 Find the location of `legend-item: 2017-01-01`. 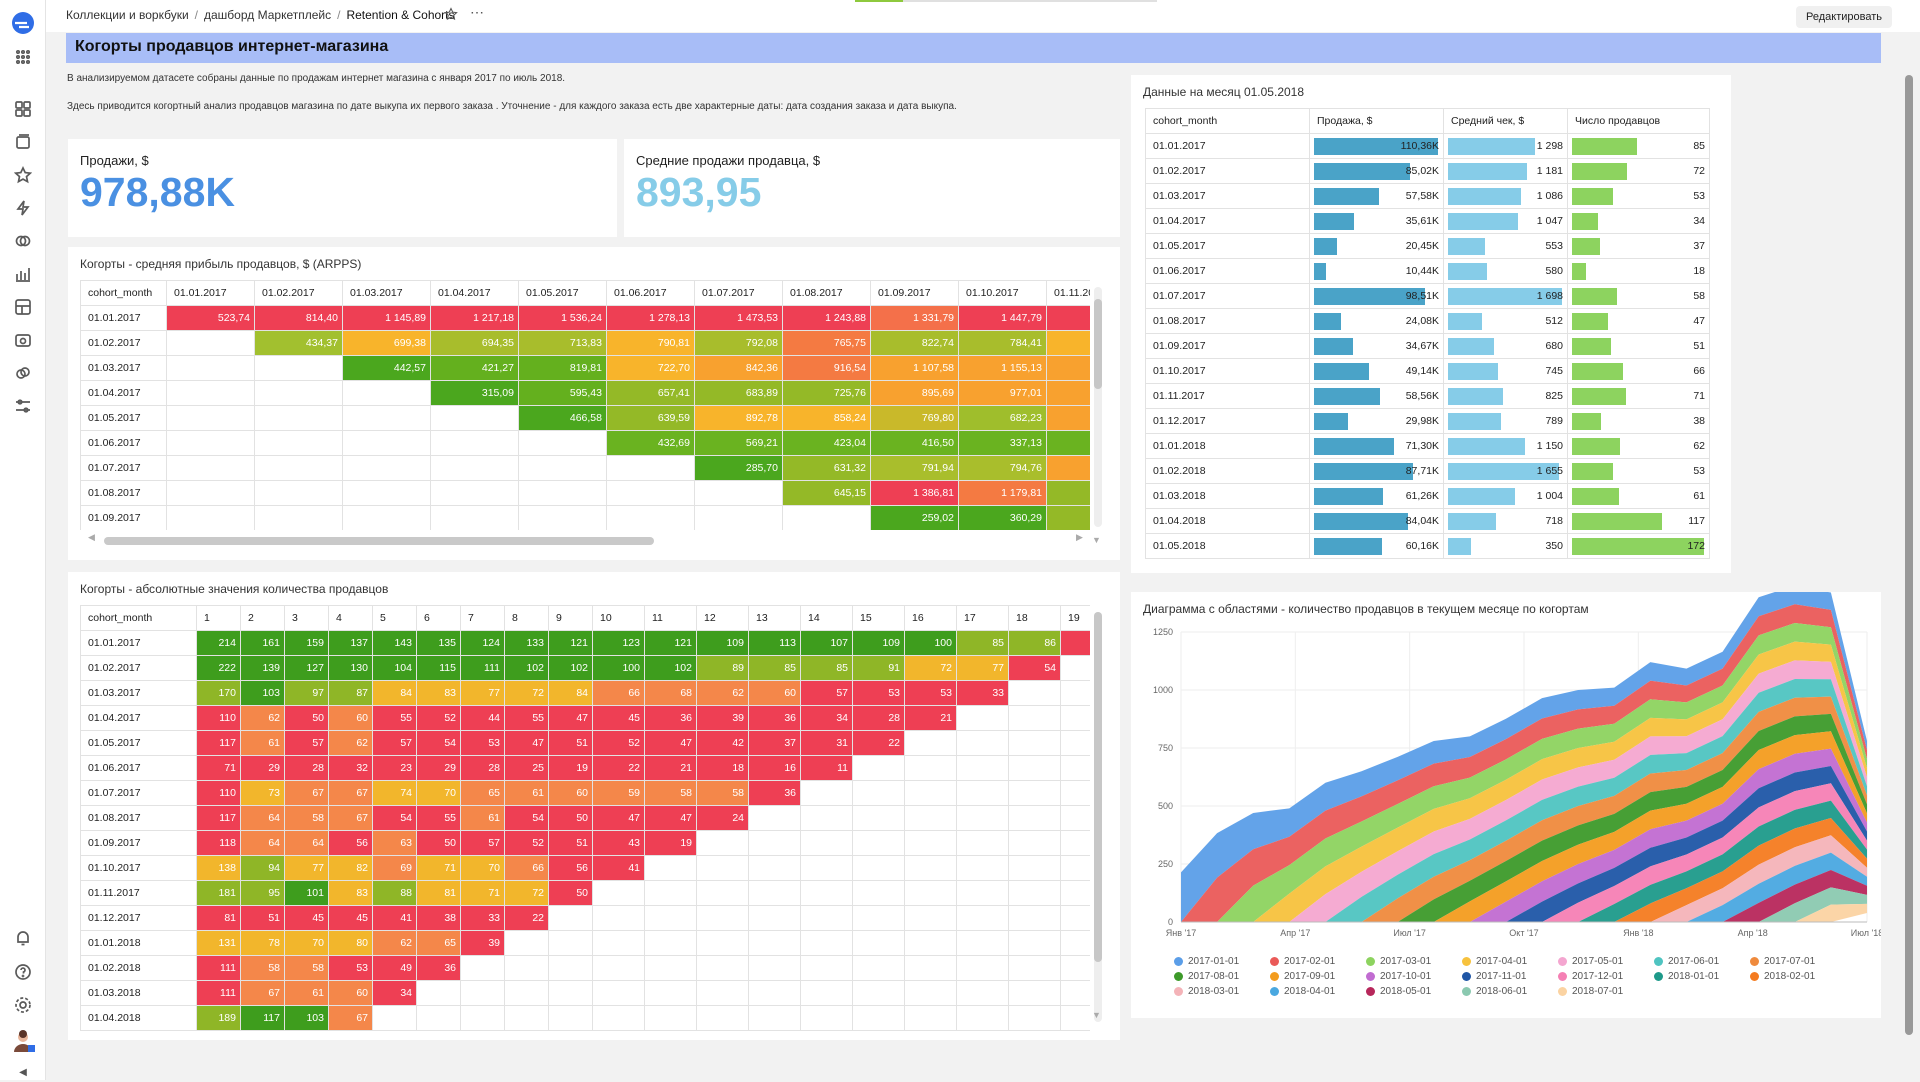

legend-item: 2017-01-01 is located at coordinates (1206, 961).